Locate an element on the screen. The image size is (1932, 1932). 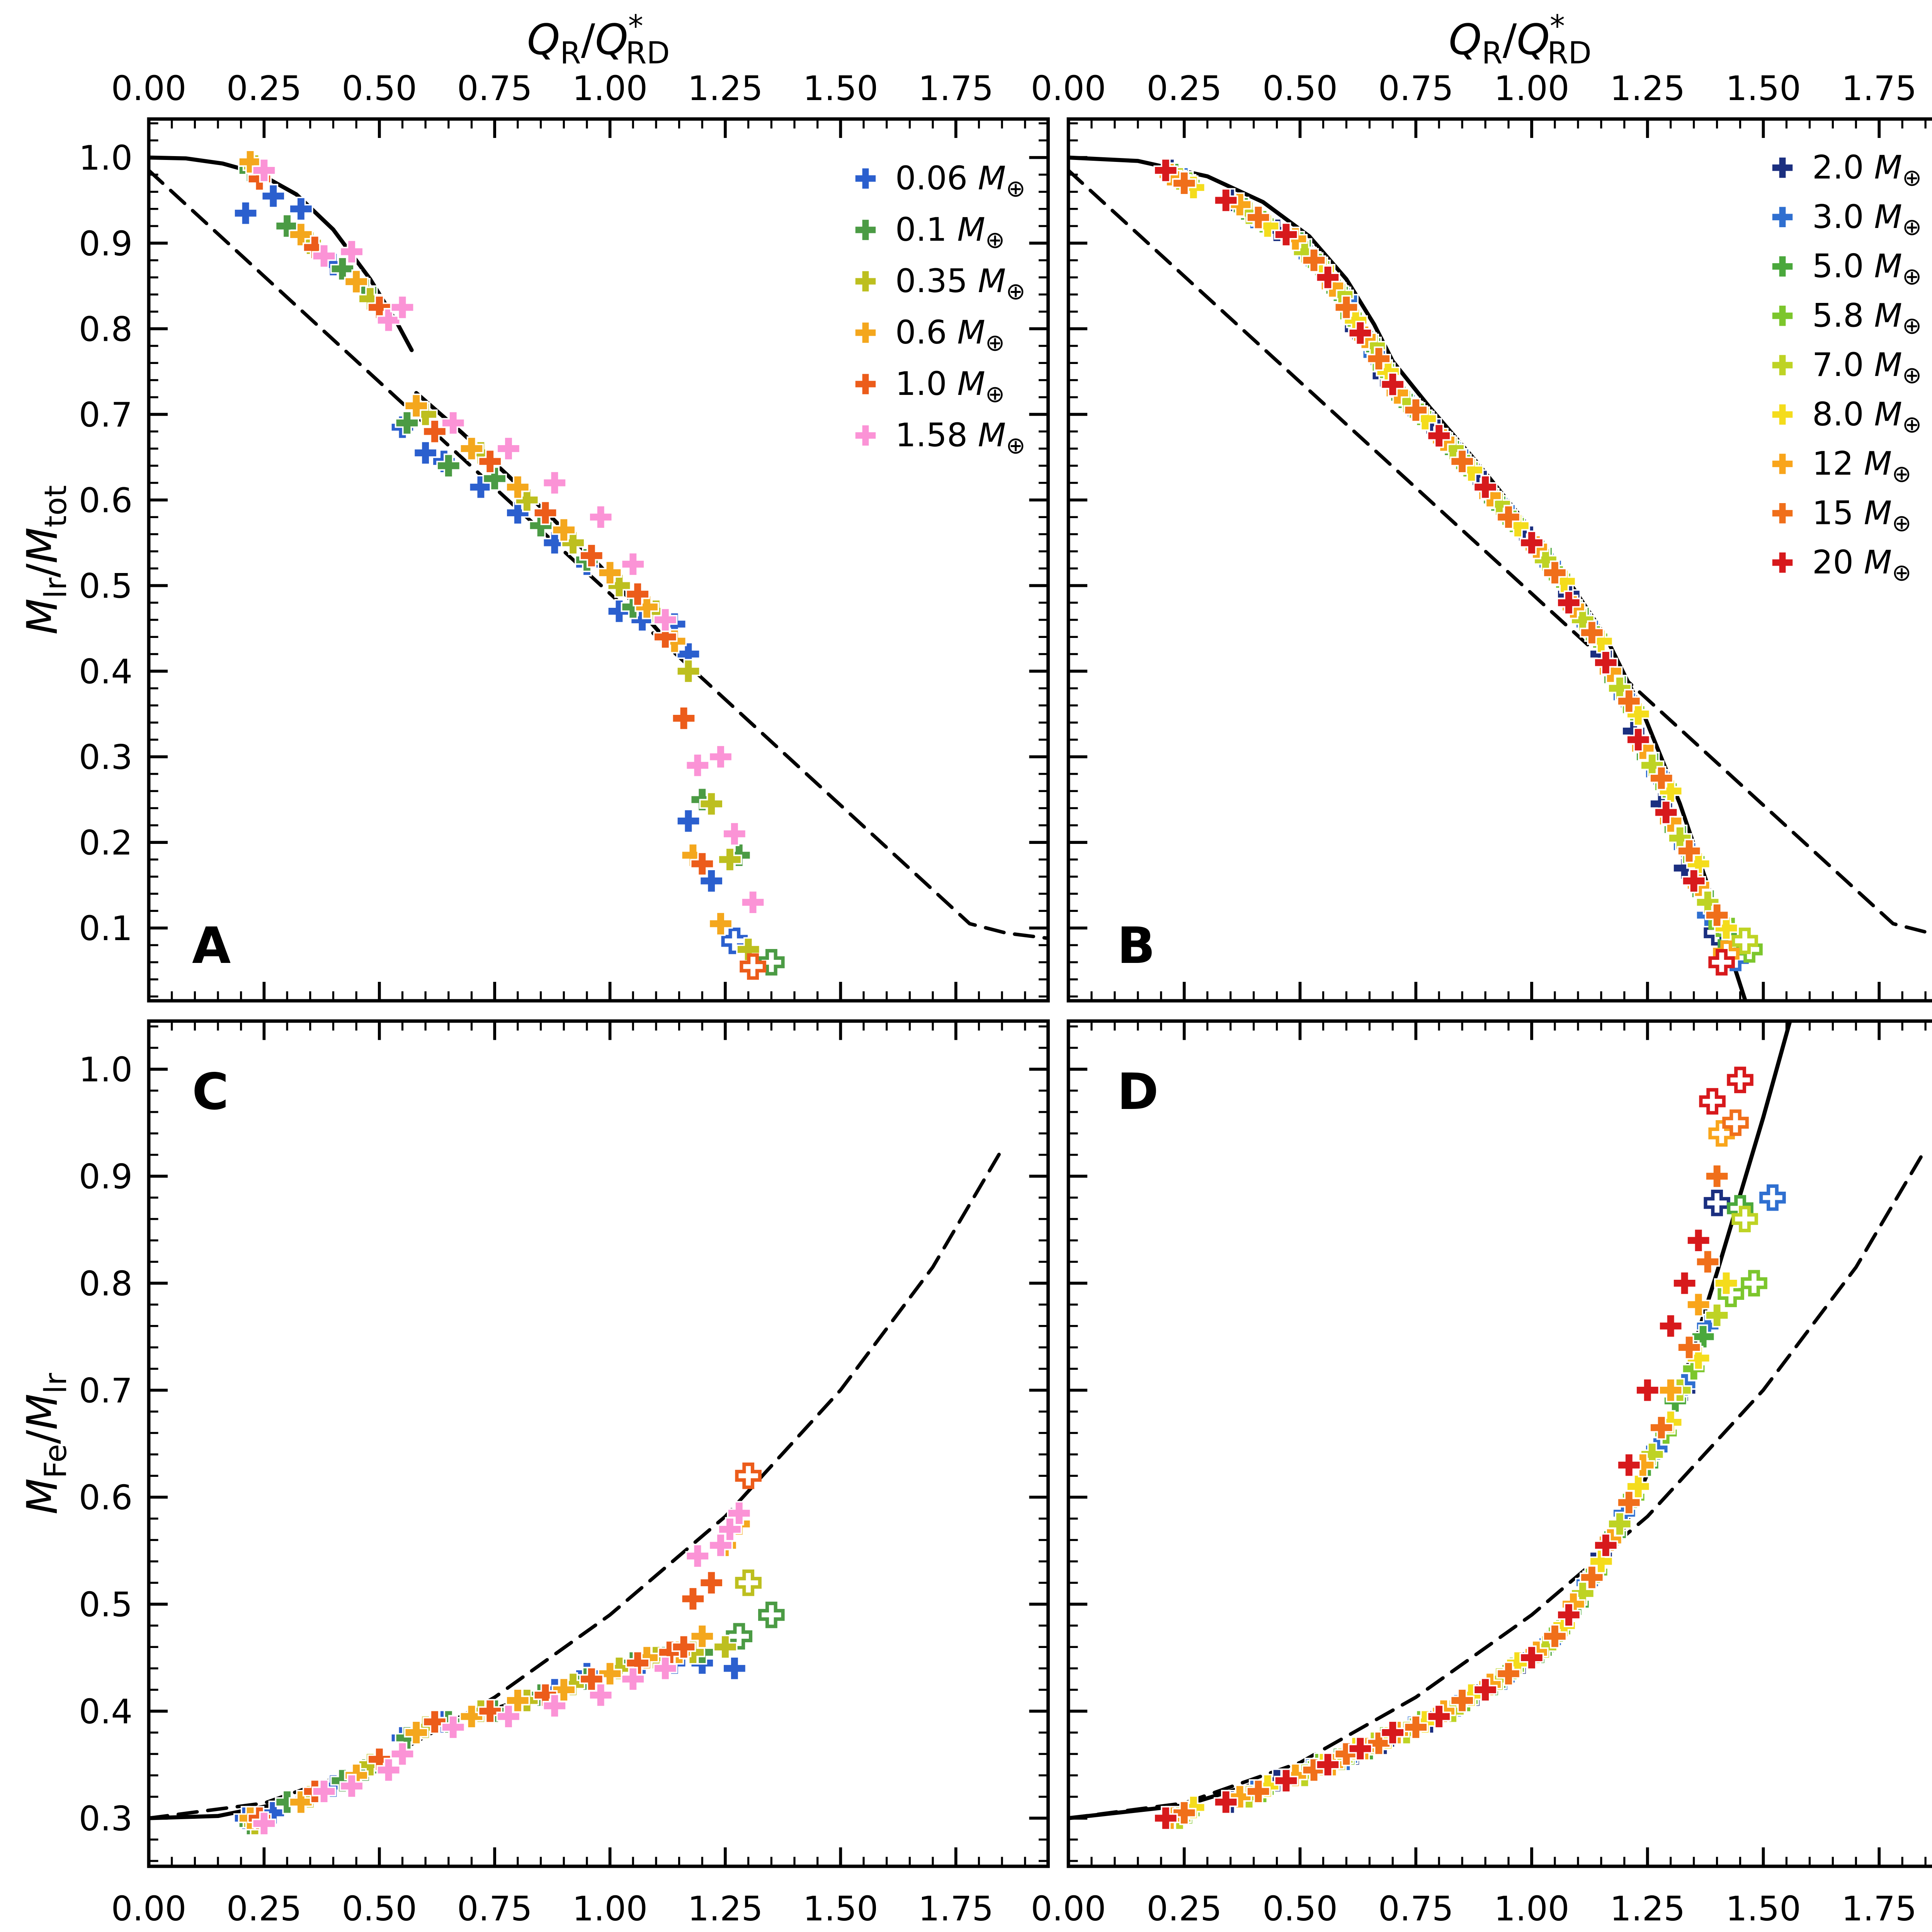
legend-item: 0.35 M⊕ is located at coordinates (940, 284).